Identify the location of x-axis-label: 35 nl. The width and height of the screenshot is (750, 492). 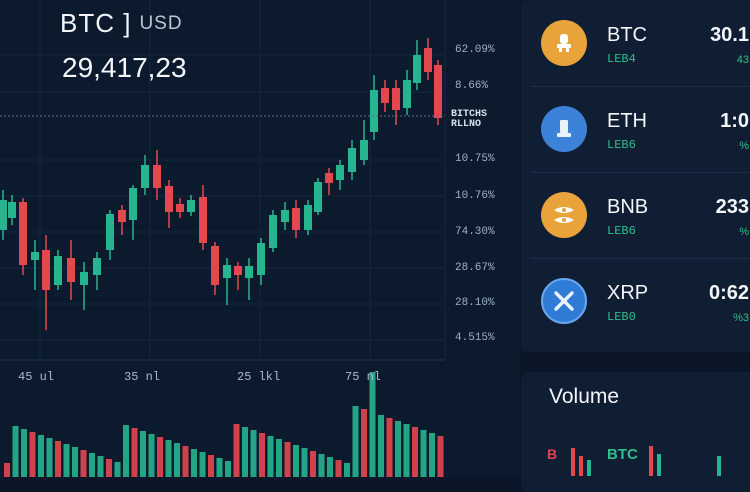
(142, 377).